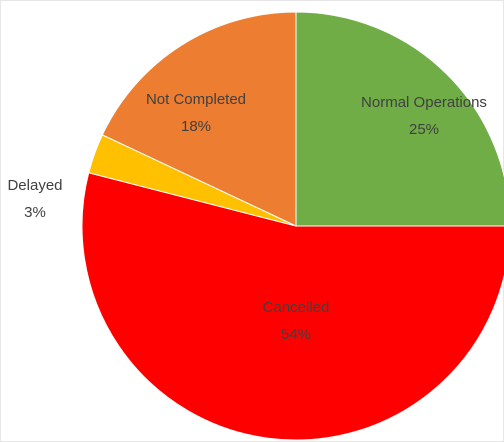 The height and width of the screenshot is (442, 504). I want to click on slice-label: Normal Operations, so click(424, 102).